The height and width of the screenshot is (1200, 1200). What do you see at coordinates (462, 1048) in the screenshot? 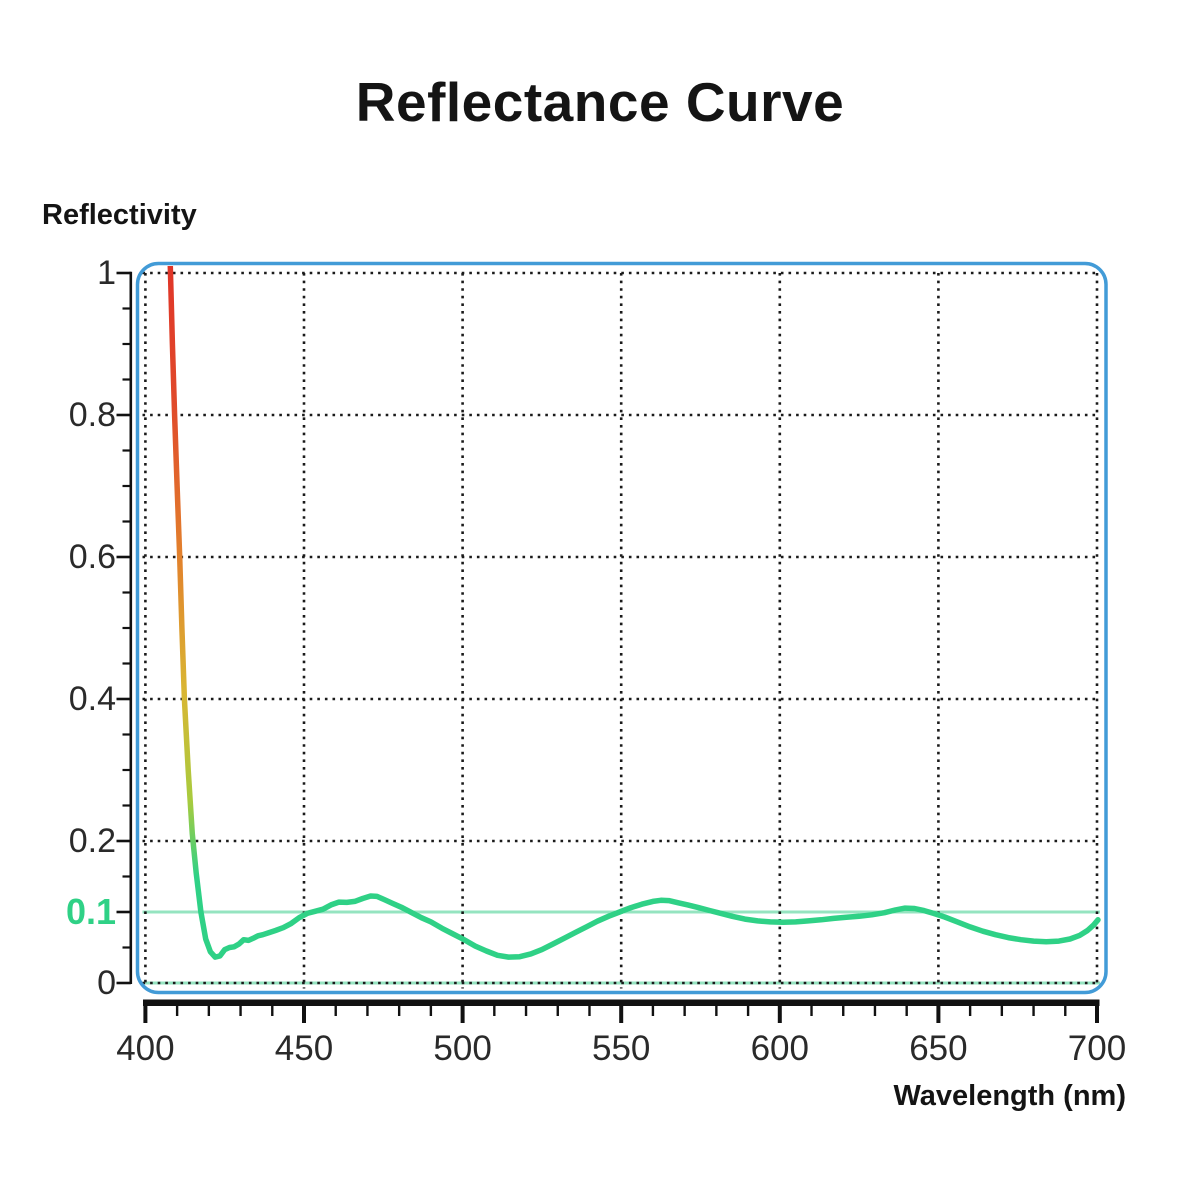
I see `x-tick-label: 500` at bounding box center [462, 1048].